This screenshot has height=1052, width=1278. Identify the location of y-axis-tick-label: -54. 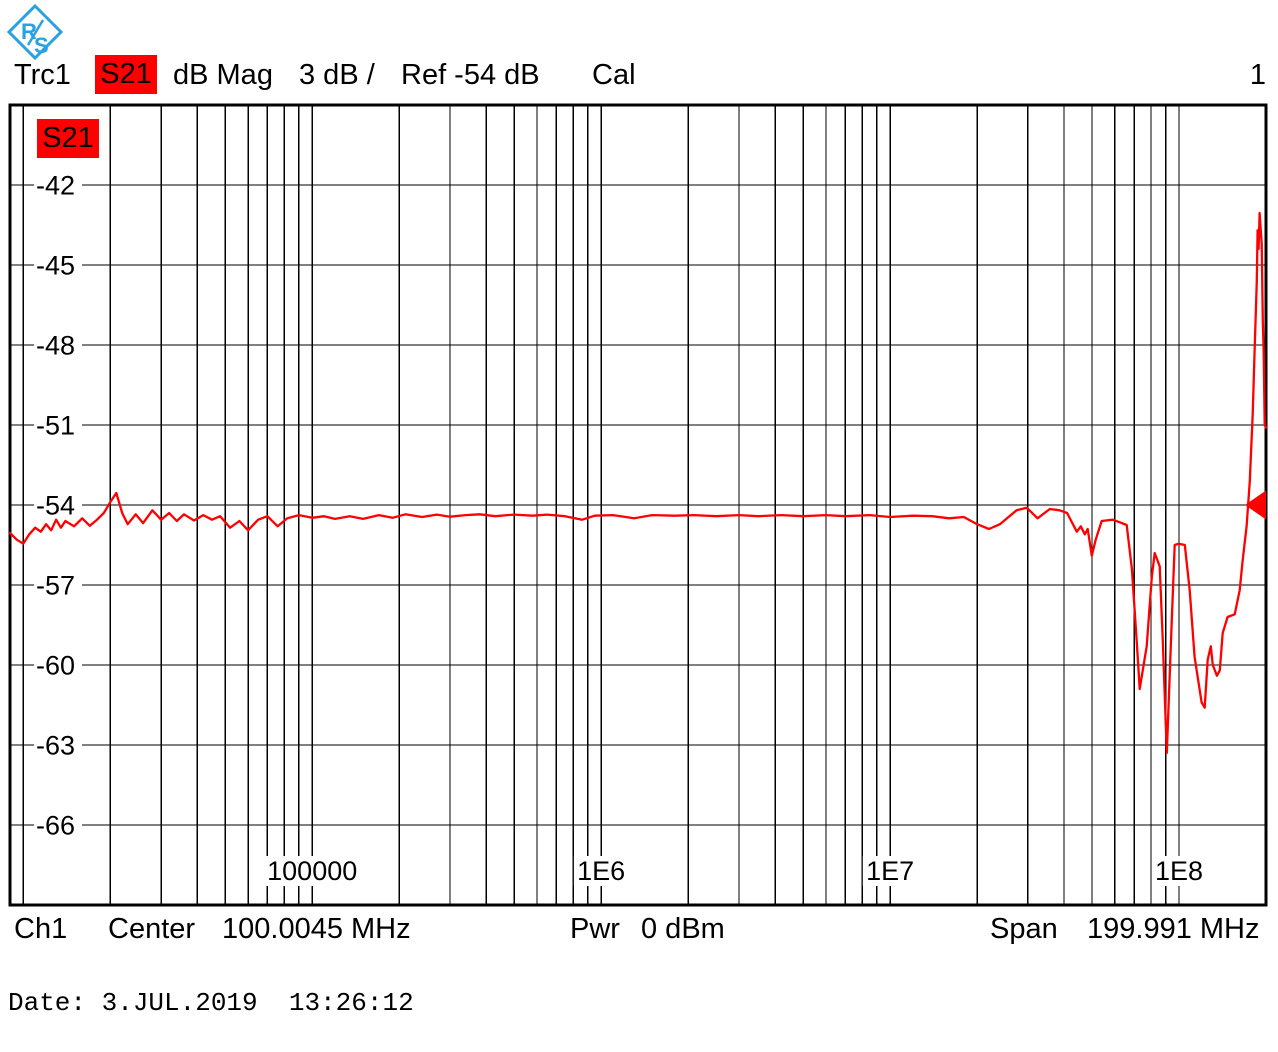
(55, 506).